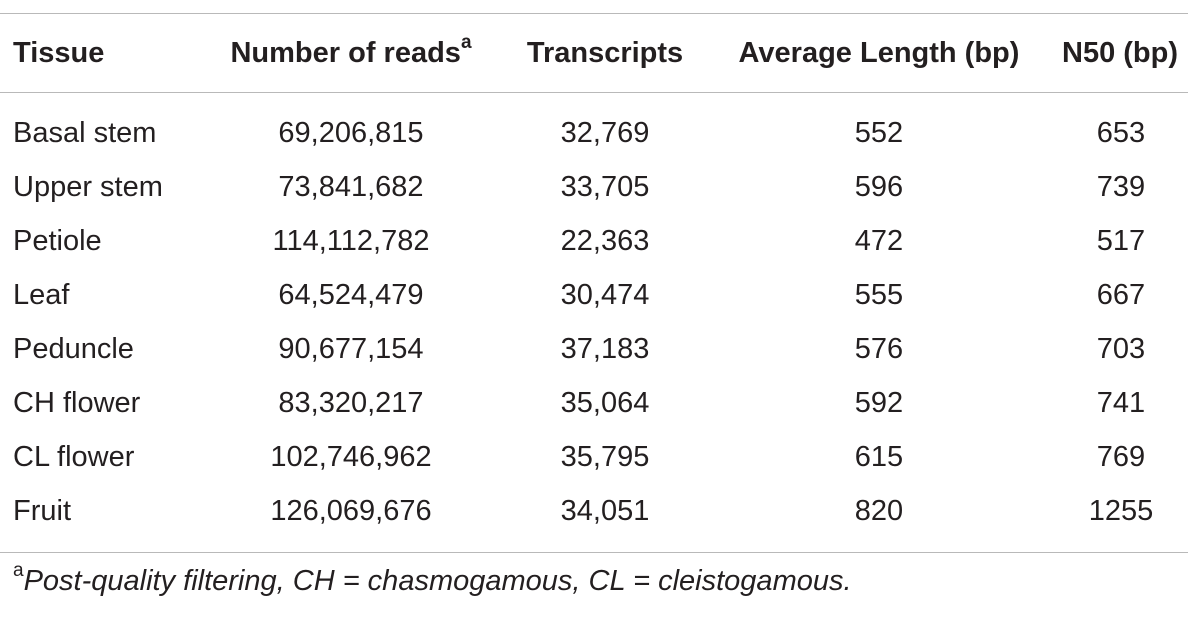 The width and height of the screenshot is (1200, 617). Describe the element at coordinates (351, 240) in the screenshot. I see `cell-reads: 114,112,782` at that location.